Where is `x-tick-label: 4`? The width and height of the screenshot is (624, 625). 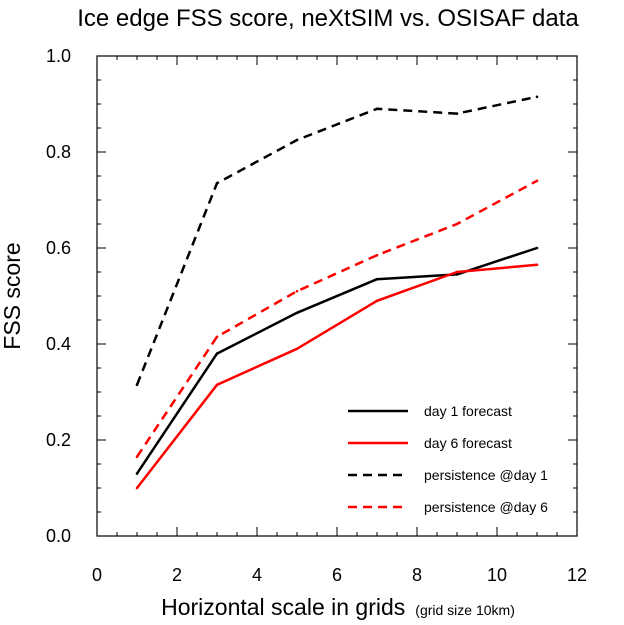
x-tick-label: 4 is located at coordinates (257, 575).